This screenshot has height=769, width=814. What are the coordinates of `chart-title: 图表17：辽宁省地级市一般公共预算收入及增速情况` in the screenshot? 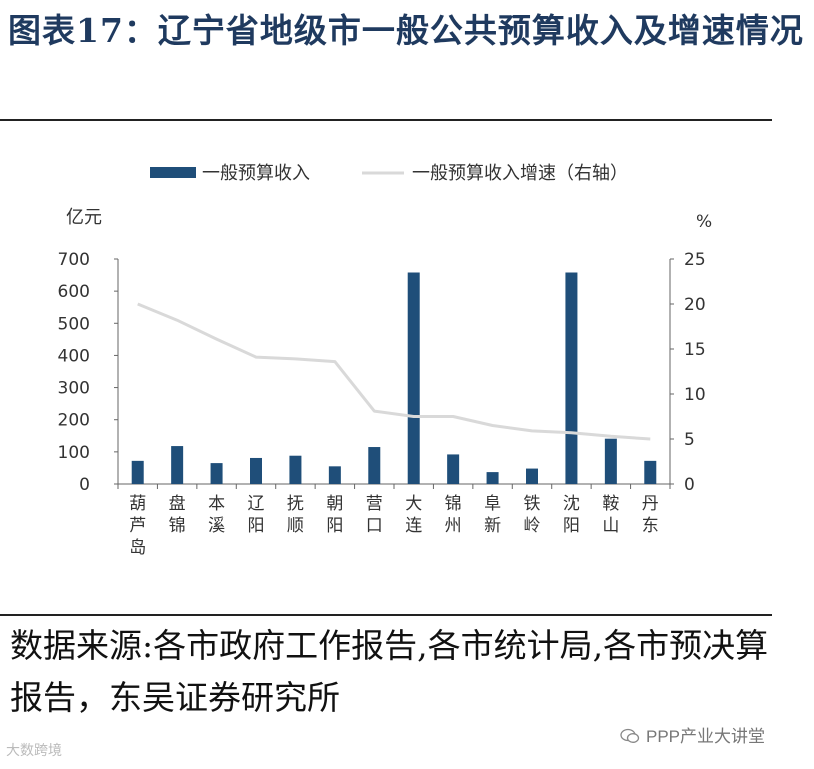 It's located at (406, 30).